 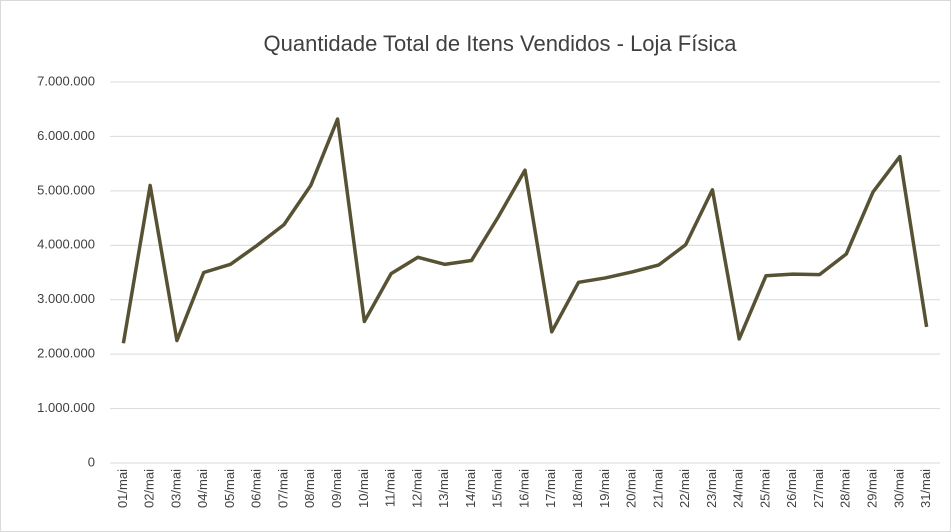 What do you see at coordinates (416, 488) in the screenshot?
I see `x-tick-label: 12/mai` at bounding box center [416, 488].